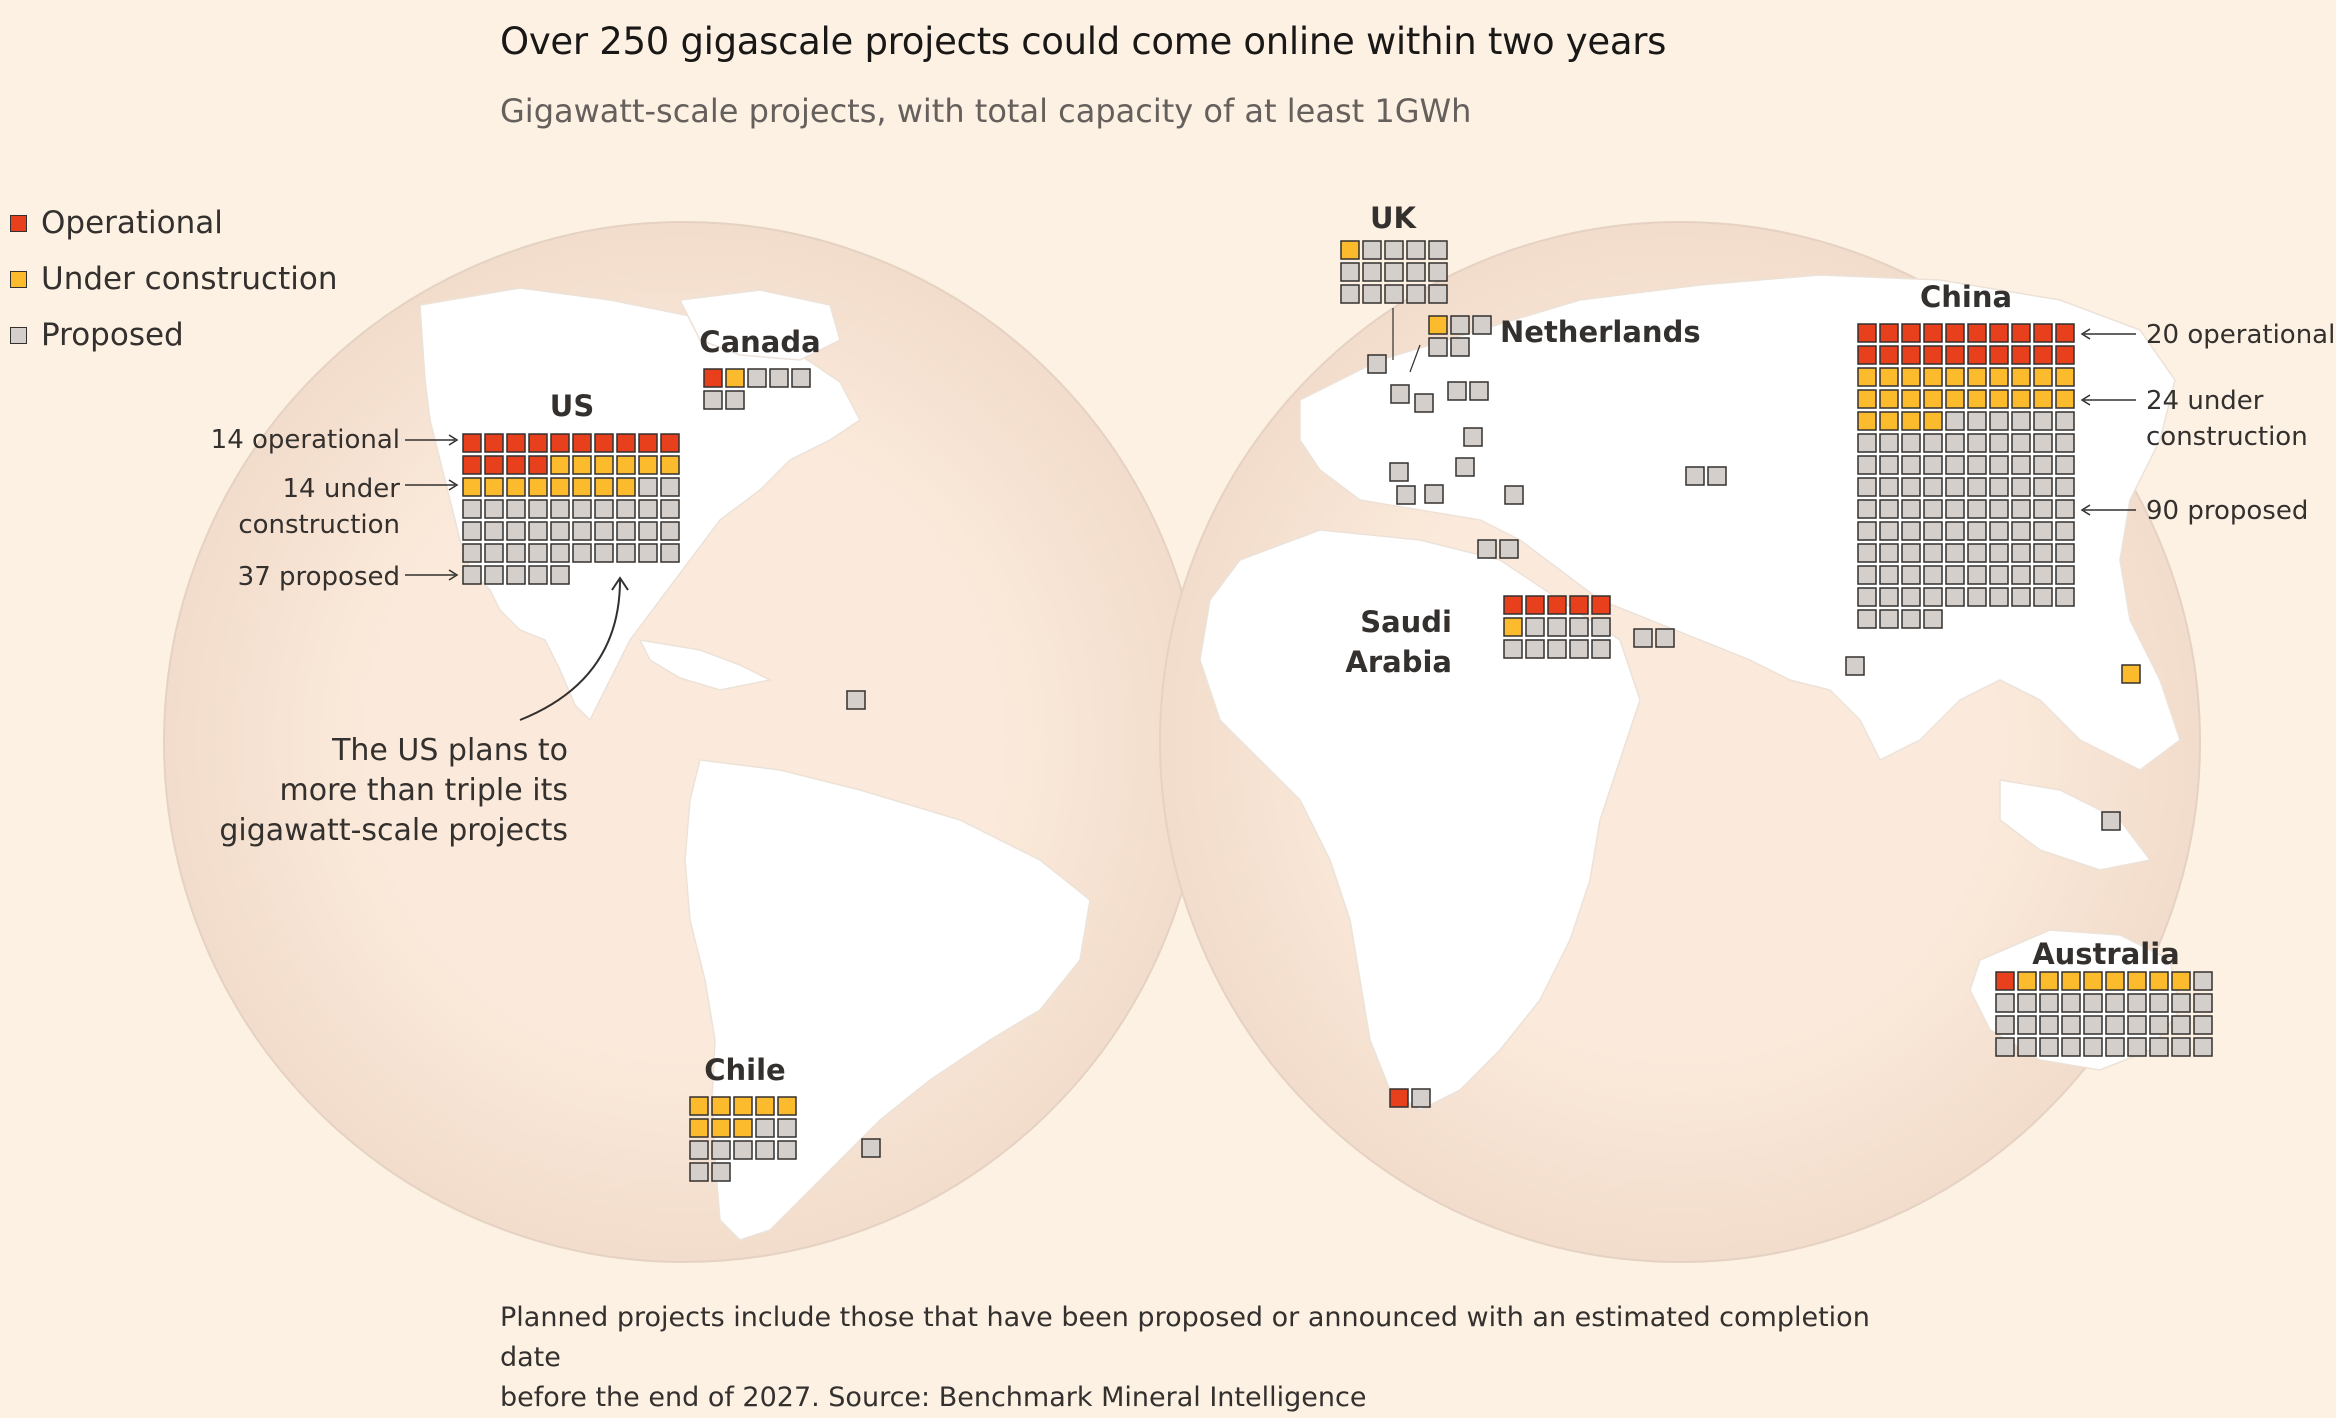 This screenshot has height=1418, width=2336. I want to click on waffle-cell-netherlands-under-construction, so click(1438, 325).